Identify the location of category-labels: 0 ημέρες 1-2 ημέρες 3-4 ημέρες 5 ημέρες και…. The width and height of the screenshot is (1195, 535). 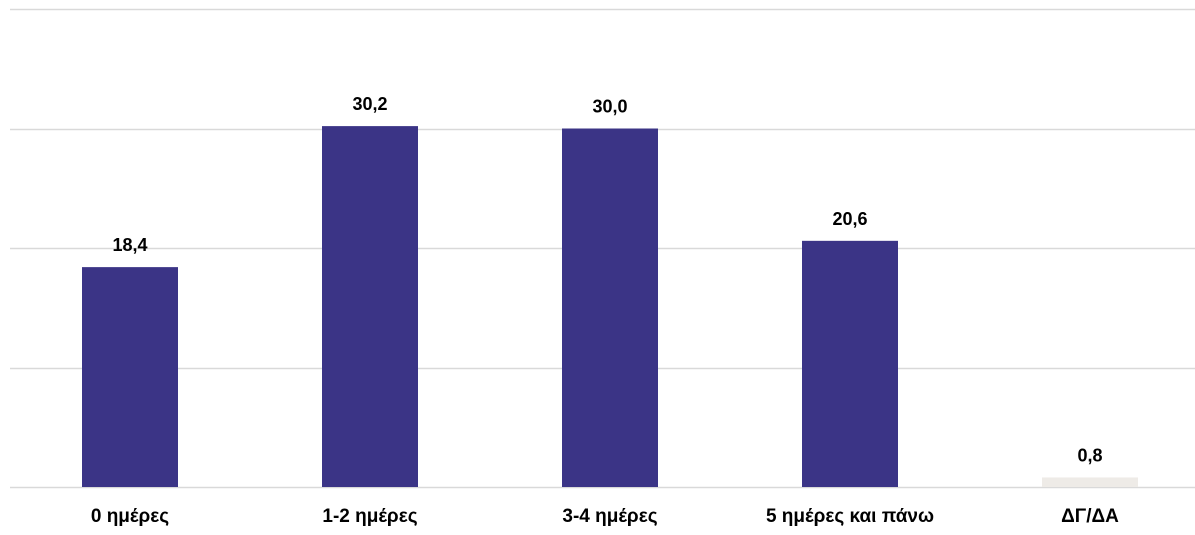
(605, 516).